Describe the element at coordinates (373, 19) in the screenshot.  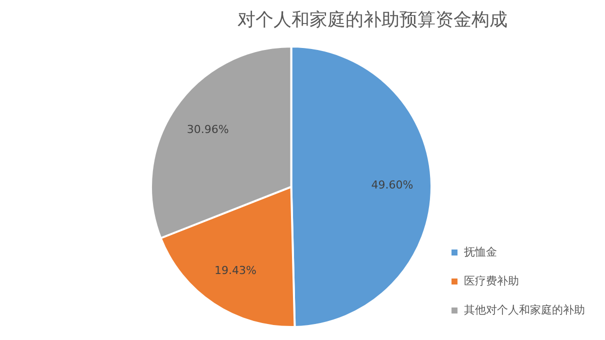
I see `chart-title: 对个人和家庭的补助预算资金构成` at that location.